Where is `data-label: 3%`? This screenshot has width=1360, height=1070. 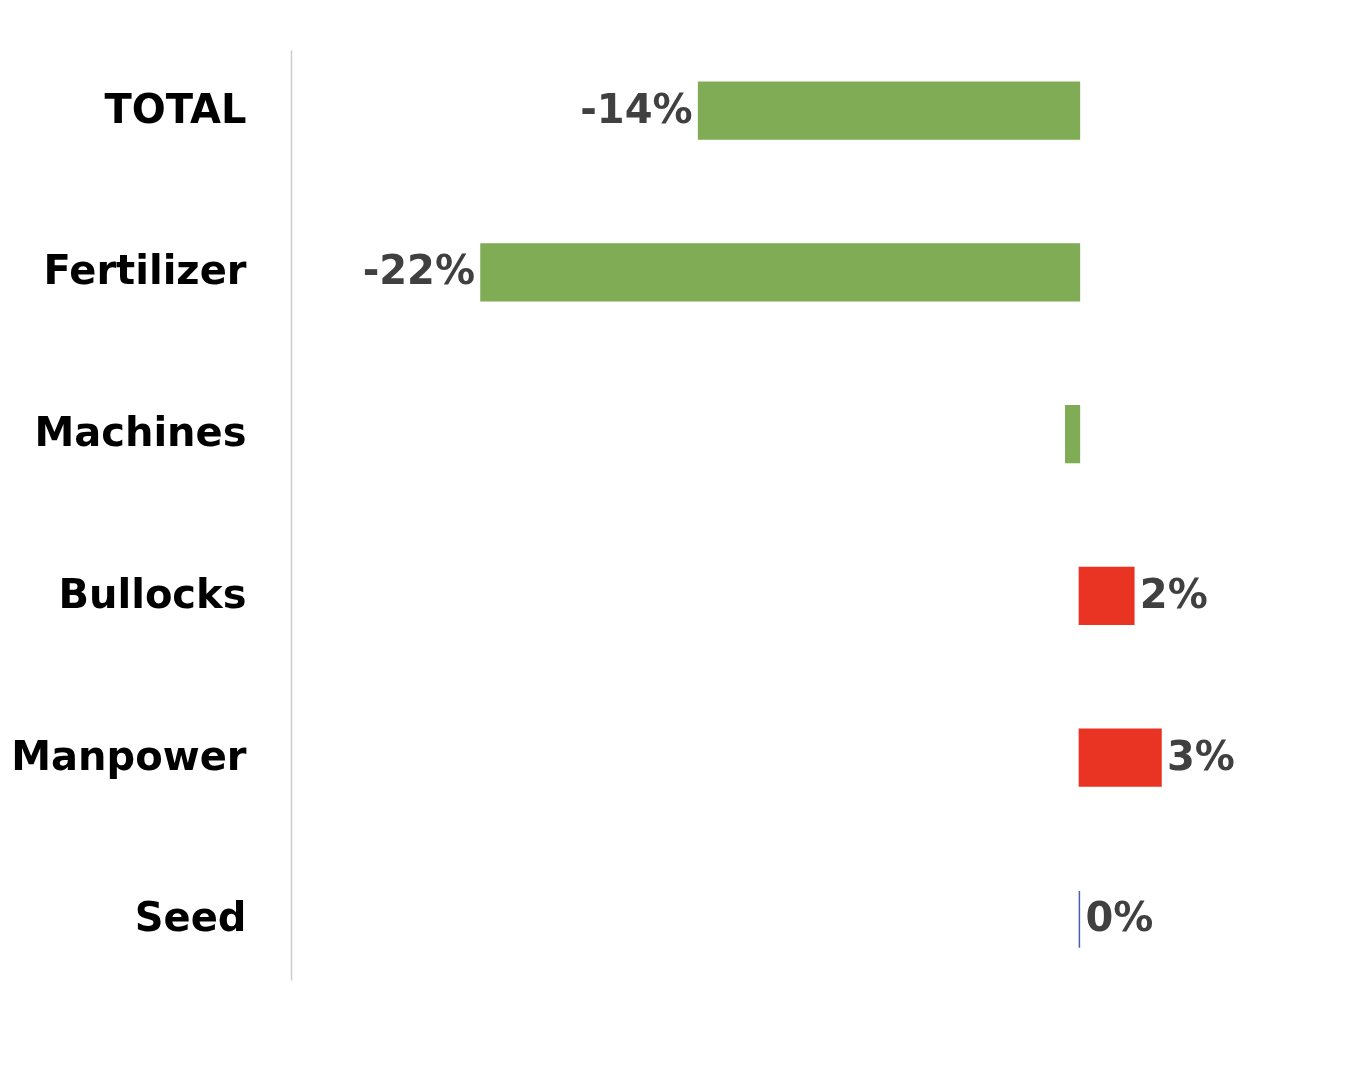 data-label: 3% is located at coordinates (1201, 755).